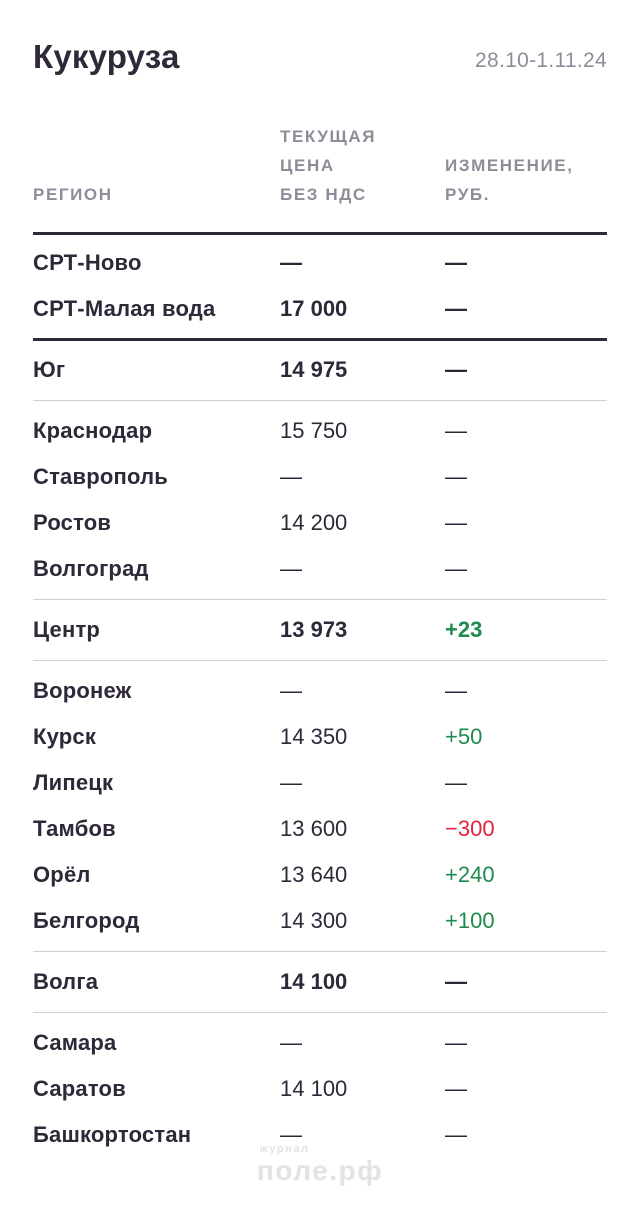  I want to click on column-header-region: РЕГИОН, so click(73, 194).